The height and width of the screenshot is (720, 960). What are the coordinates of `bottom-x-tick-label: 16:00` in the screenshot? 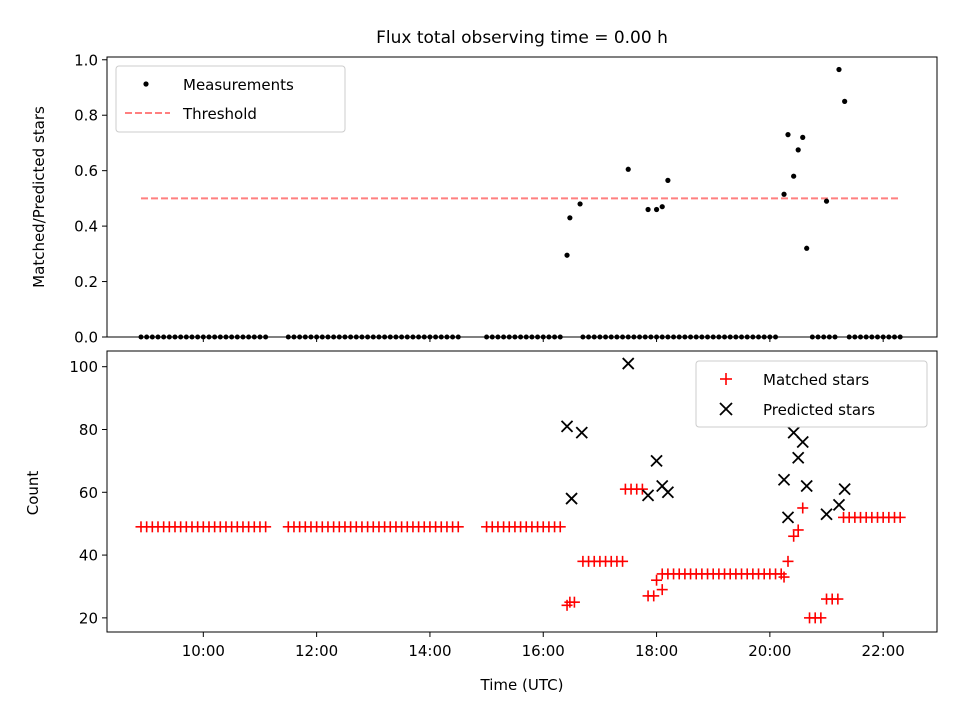 It's located at (543, 651).